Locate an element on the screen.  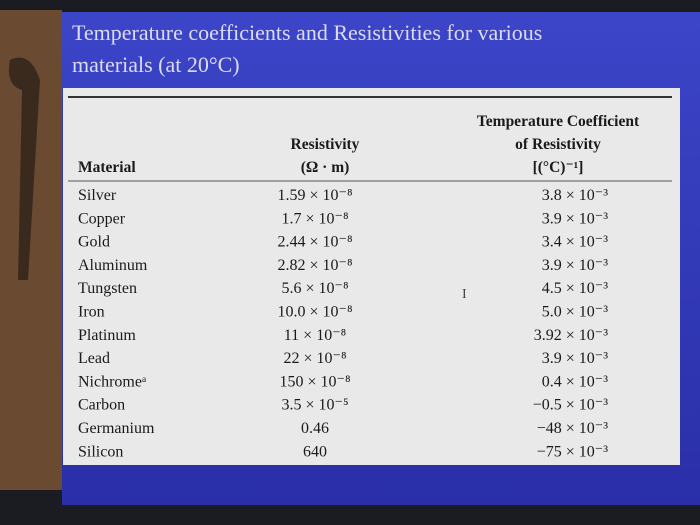
table-cell: Nichromeᵃ is located at coordinates (112, 381).